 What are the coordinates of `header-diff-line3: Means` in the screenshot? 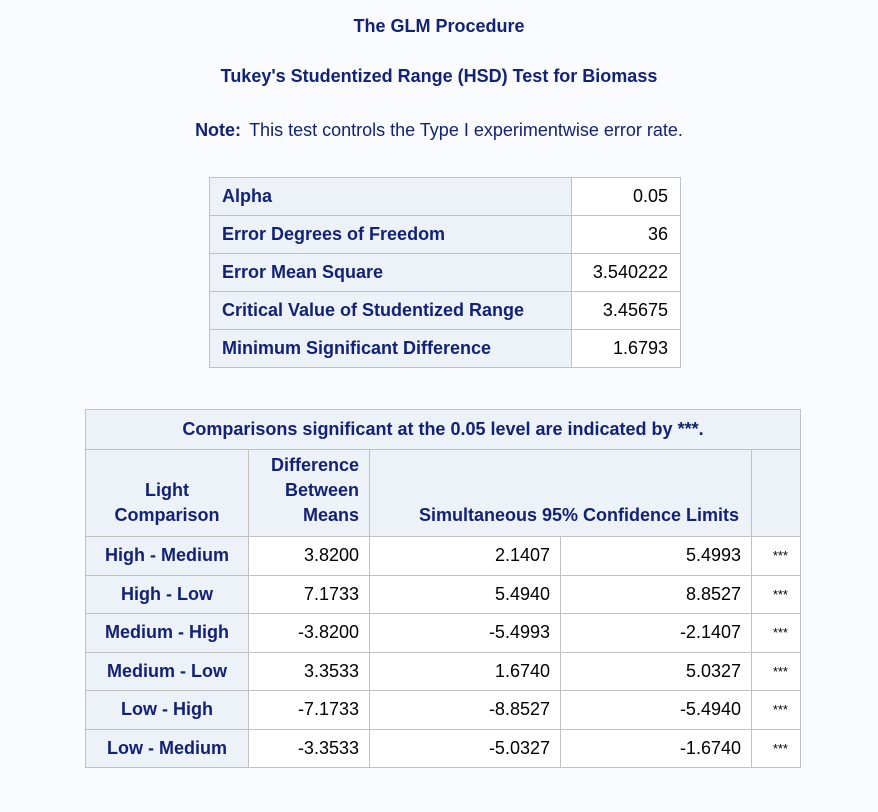 It's located at (330, 515).